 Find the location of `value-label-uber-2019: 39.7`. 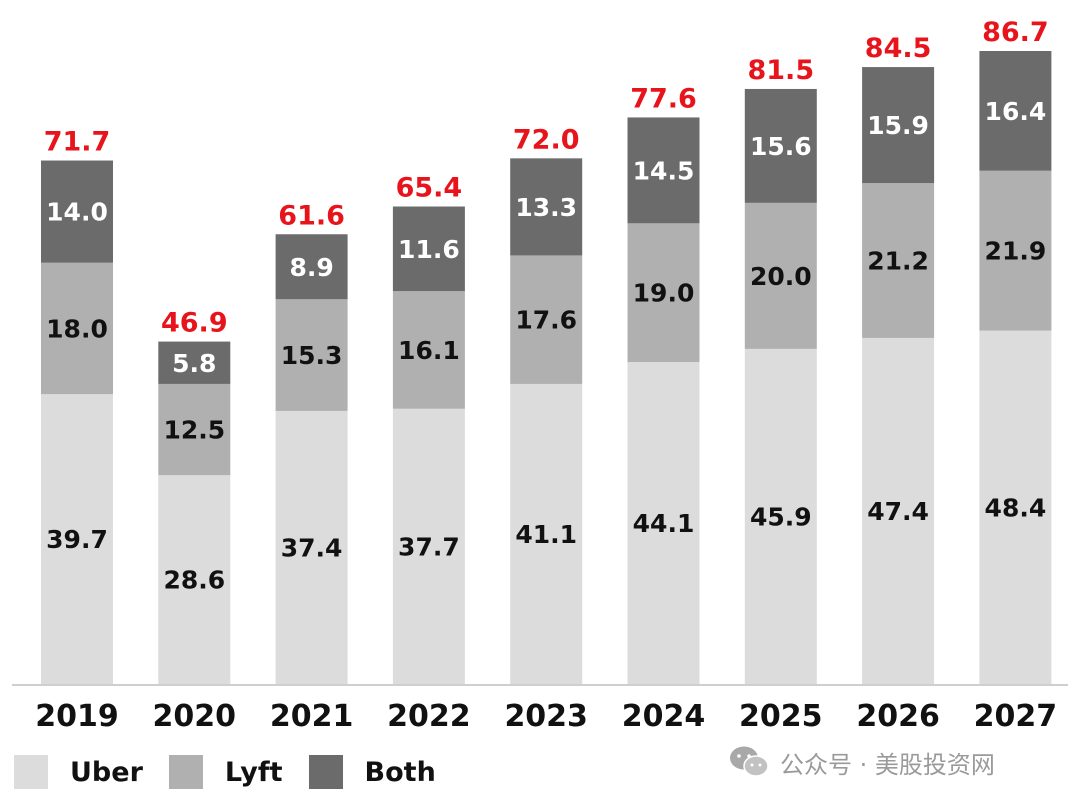

value-label-uber-2019: 39.7 is located at coordinates (77, 539).